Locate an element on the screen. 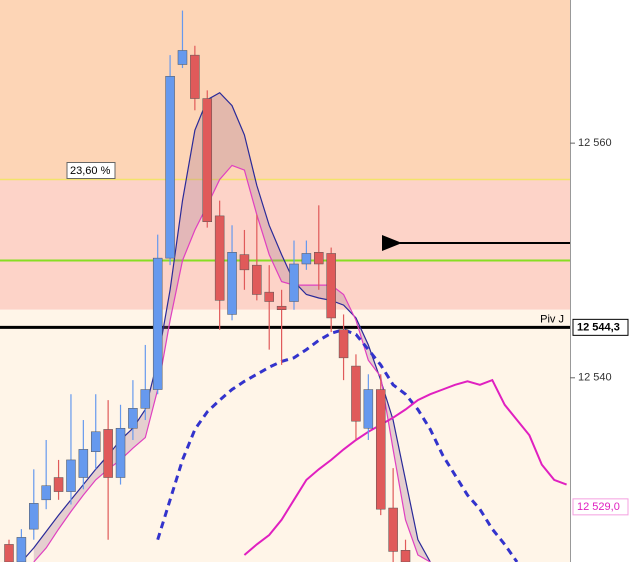 Image resolution: width=630 pixels, height=562 pixels. price-label: 12 529,0 is located at coordinates (598, 507).